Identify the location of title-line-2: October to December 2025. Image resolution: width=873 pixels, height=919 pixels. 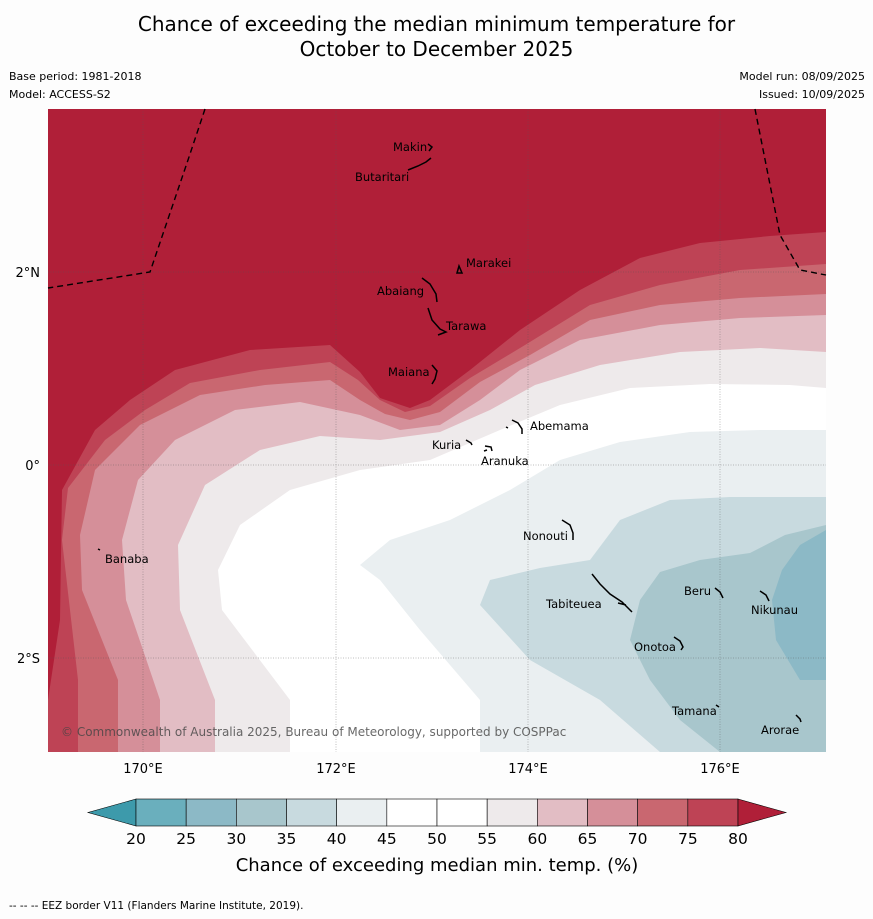
(436, 49).